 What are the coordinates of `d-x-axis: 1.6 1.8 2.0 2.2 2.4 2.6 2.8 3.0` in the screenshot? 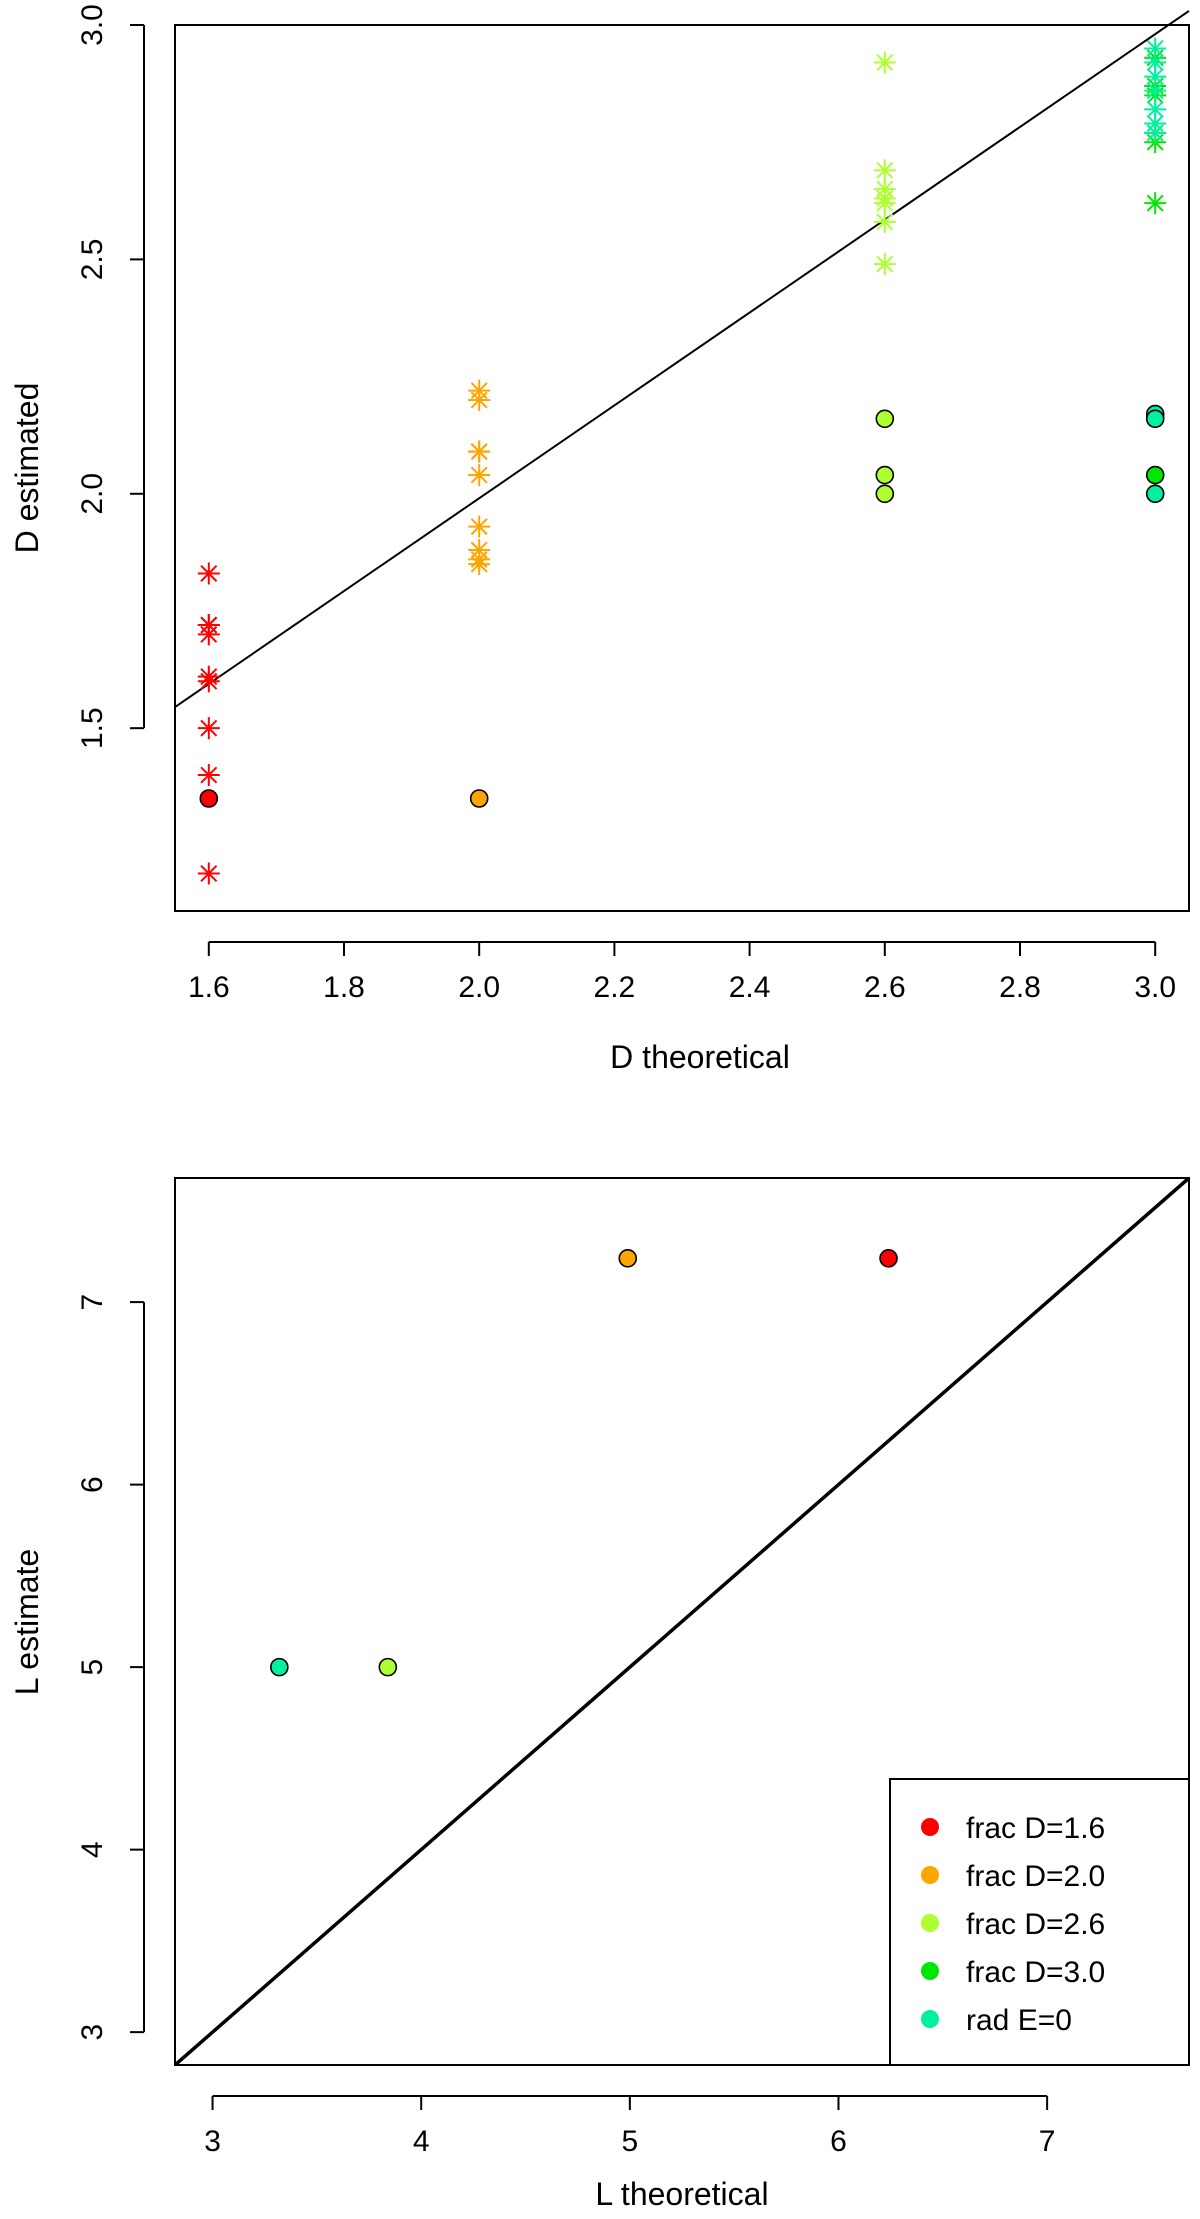 It's located at (682, 972).